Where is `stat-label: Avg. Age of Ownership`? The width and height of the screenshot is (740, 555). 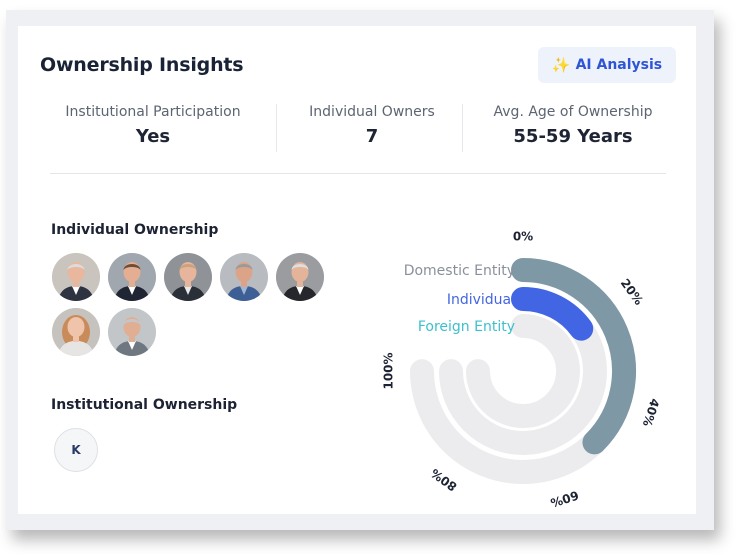
stat-label: Avg. Age of Ownership is located at coordinates (573, 112).